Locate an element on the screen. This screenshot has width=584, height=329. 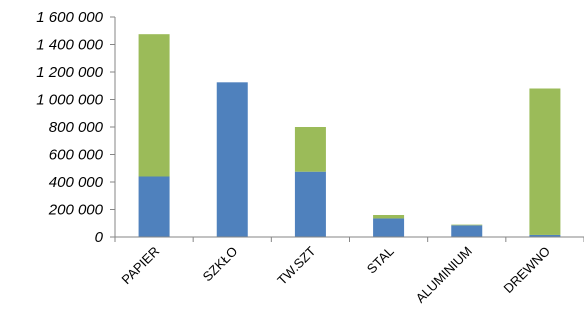
y-tick-label: 1 200 000 is located at coordinates (69, 72).